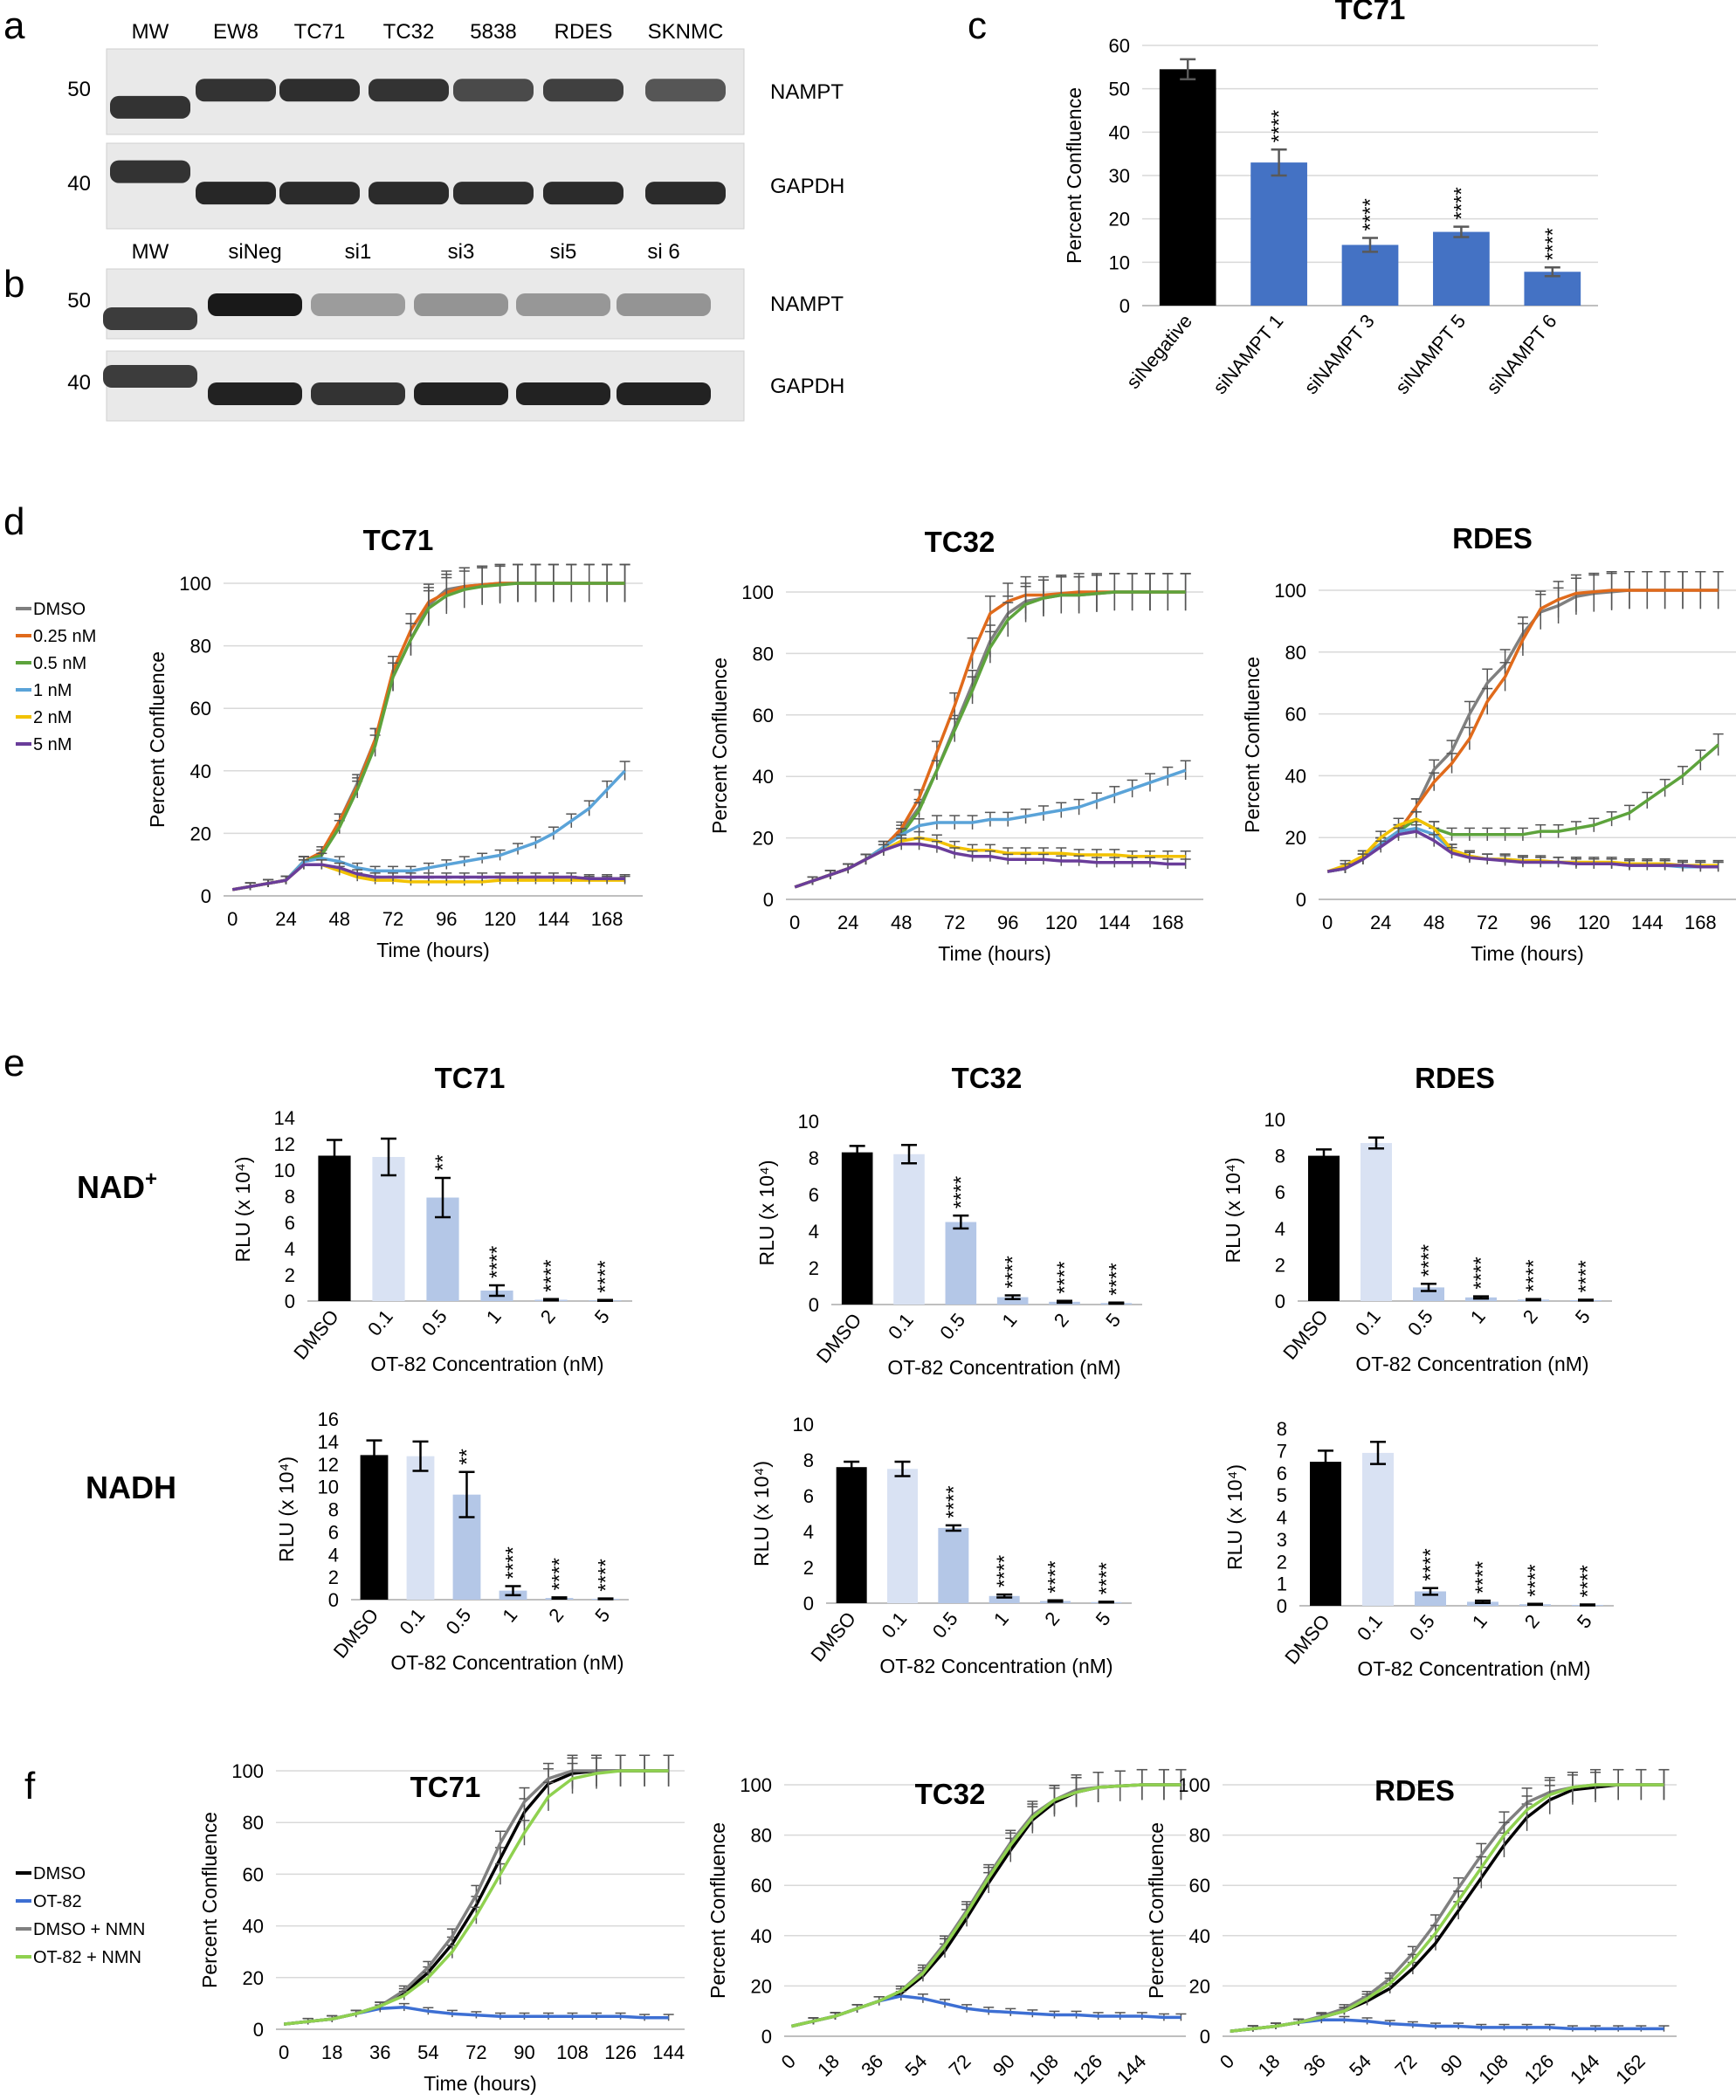 This screenshot has width=1736, height=2100. Describe the element at coordinates (1233, 1210) in the screenshot. I see `y-axis-label: RLU (x 10⁴)` at that location.